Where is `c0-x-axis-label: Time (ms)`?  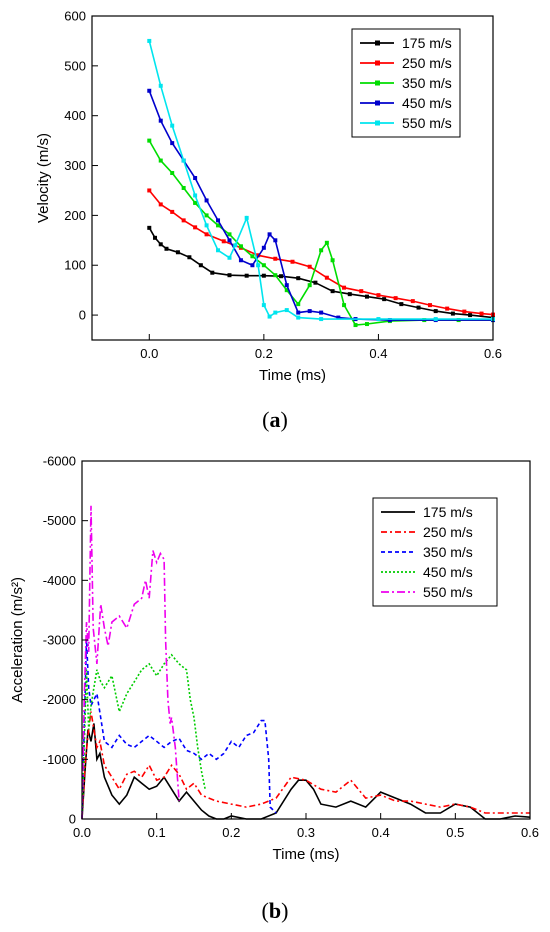 c0-x-axis-label: Time (ms) is located at coordinates (292, 375).